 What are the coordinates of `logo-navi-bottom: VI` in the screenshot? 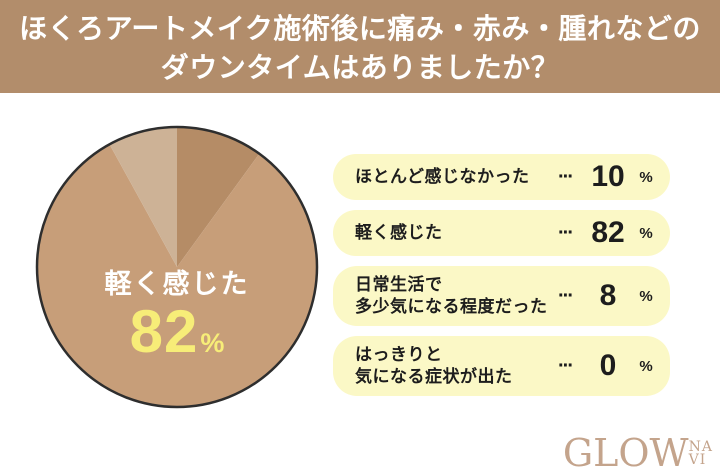 It's located at (697, 460).